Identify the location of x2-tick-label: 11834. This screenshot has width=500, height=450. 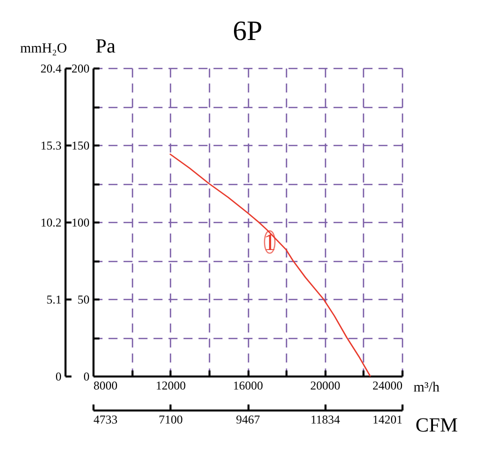
(325, 419).